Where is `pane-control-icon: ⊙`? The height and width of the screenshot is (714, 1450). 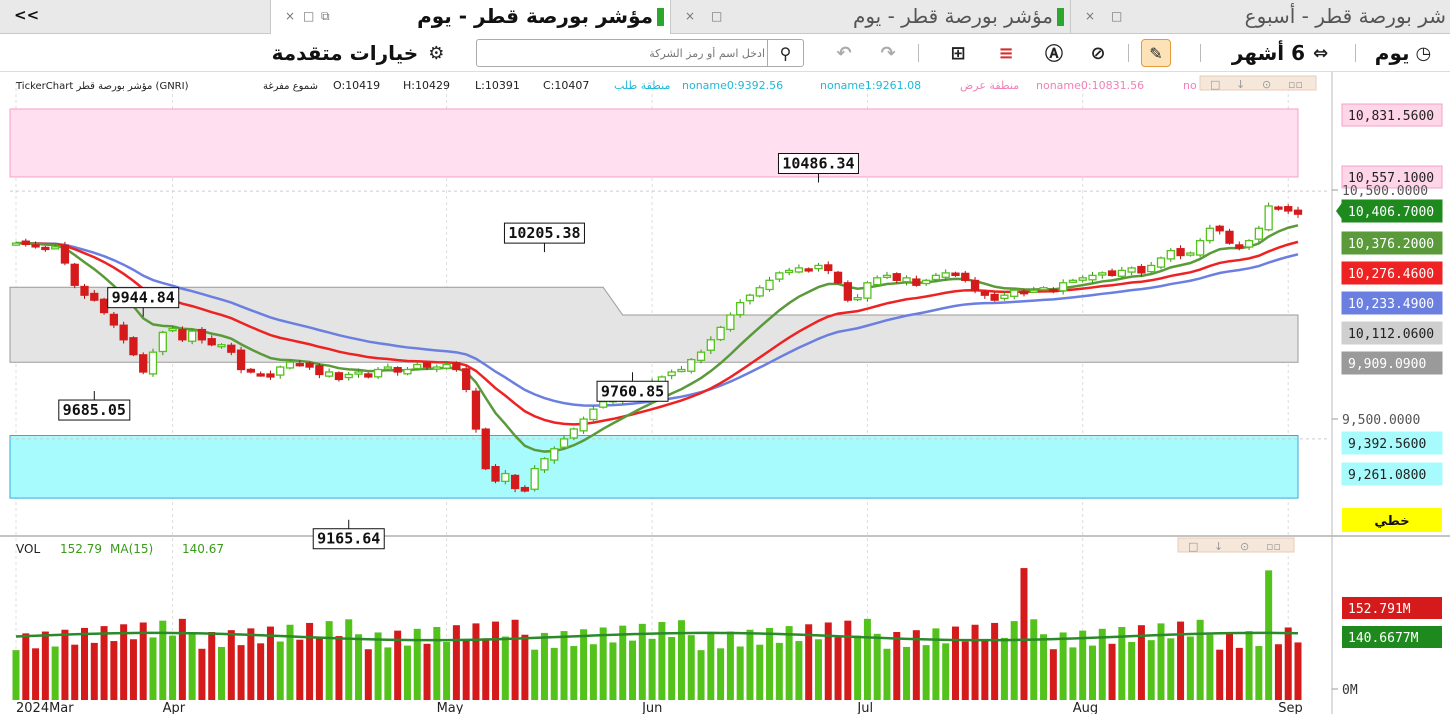
pane-control-icon: ⊙ is located at coordinates (1266, 84).